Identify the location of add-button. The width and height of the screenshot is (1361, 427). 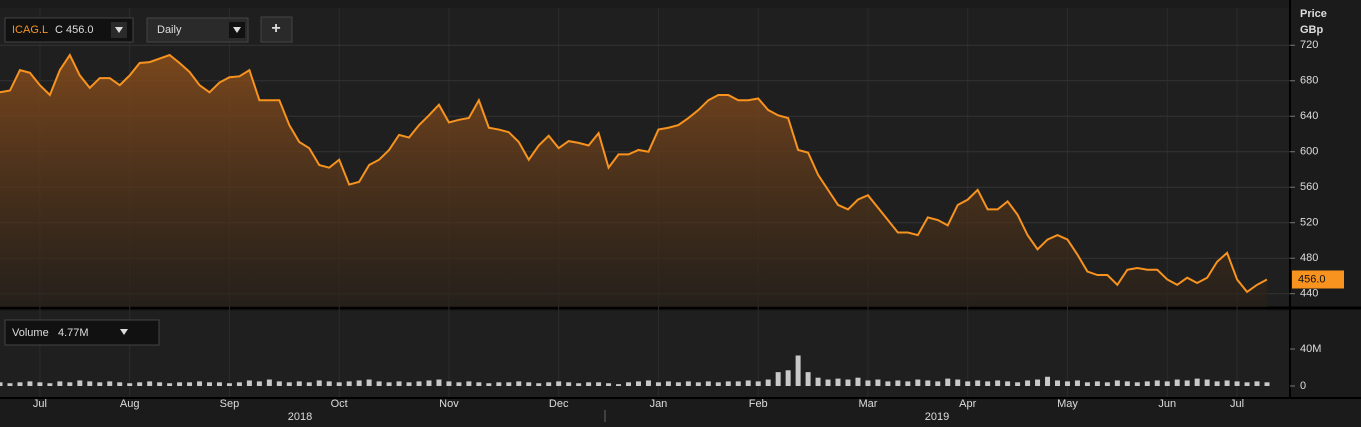
(276, 29).